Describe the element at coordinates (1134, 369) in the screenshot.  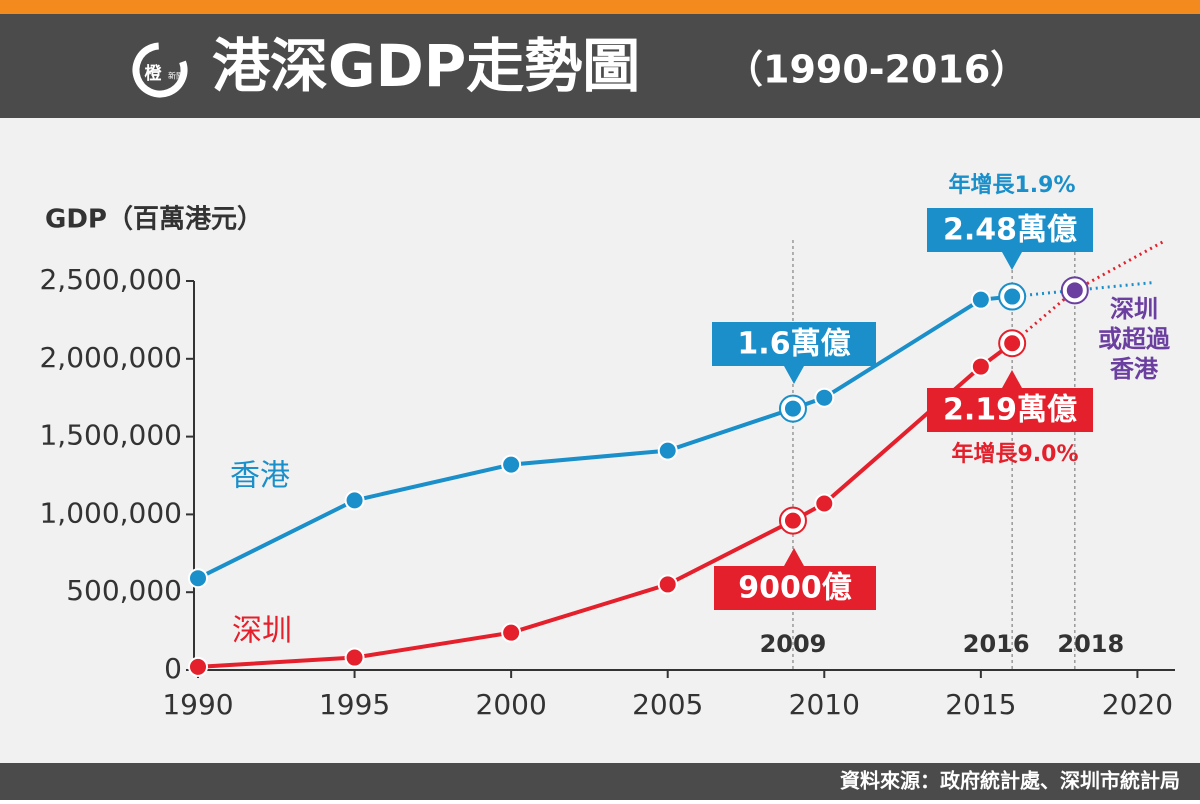
I see `crossover-note: 香港` at that location.